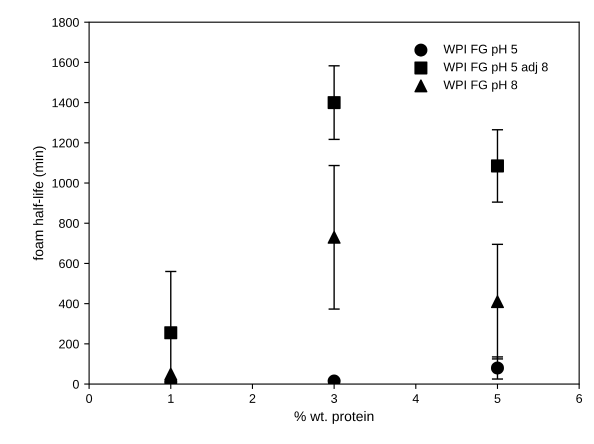 The image size is (594, 444). Describe the element at coordinates (65, 63) in the screenshot. I see `y-tick-label: 1600` at that location.